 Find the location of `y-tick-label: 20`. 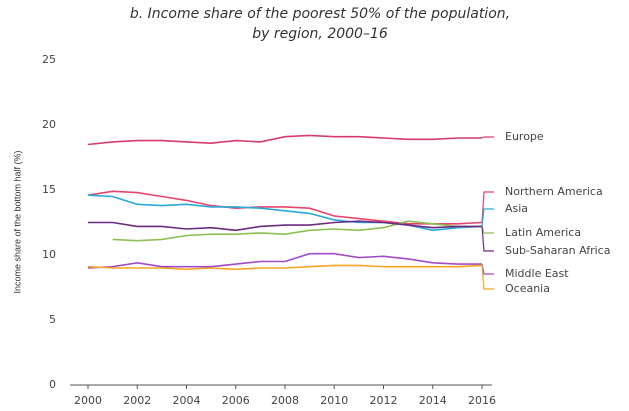

y-tick-label: 20 is located at coordinates (49, 124).